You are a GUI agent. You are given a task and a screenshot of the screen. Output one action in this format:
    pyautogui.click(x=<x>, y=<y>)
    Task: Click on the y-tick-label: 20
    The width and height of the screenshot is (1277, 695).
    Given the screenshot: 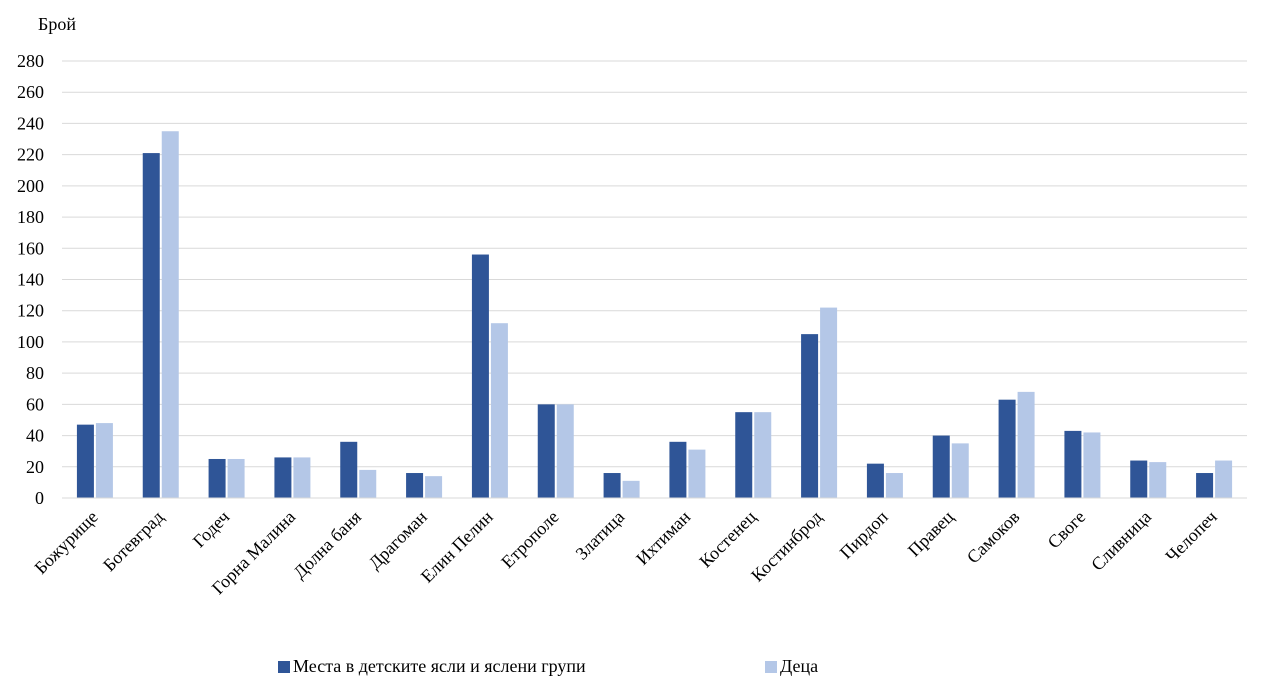 What is the action you would take?
    pyautogui.click(x=35, y=467)
    